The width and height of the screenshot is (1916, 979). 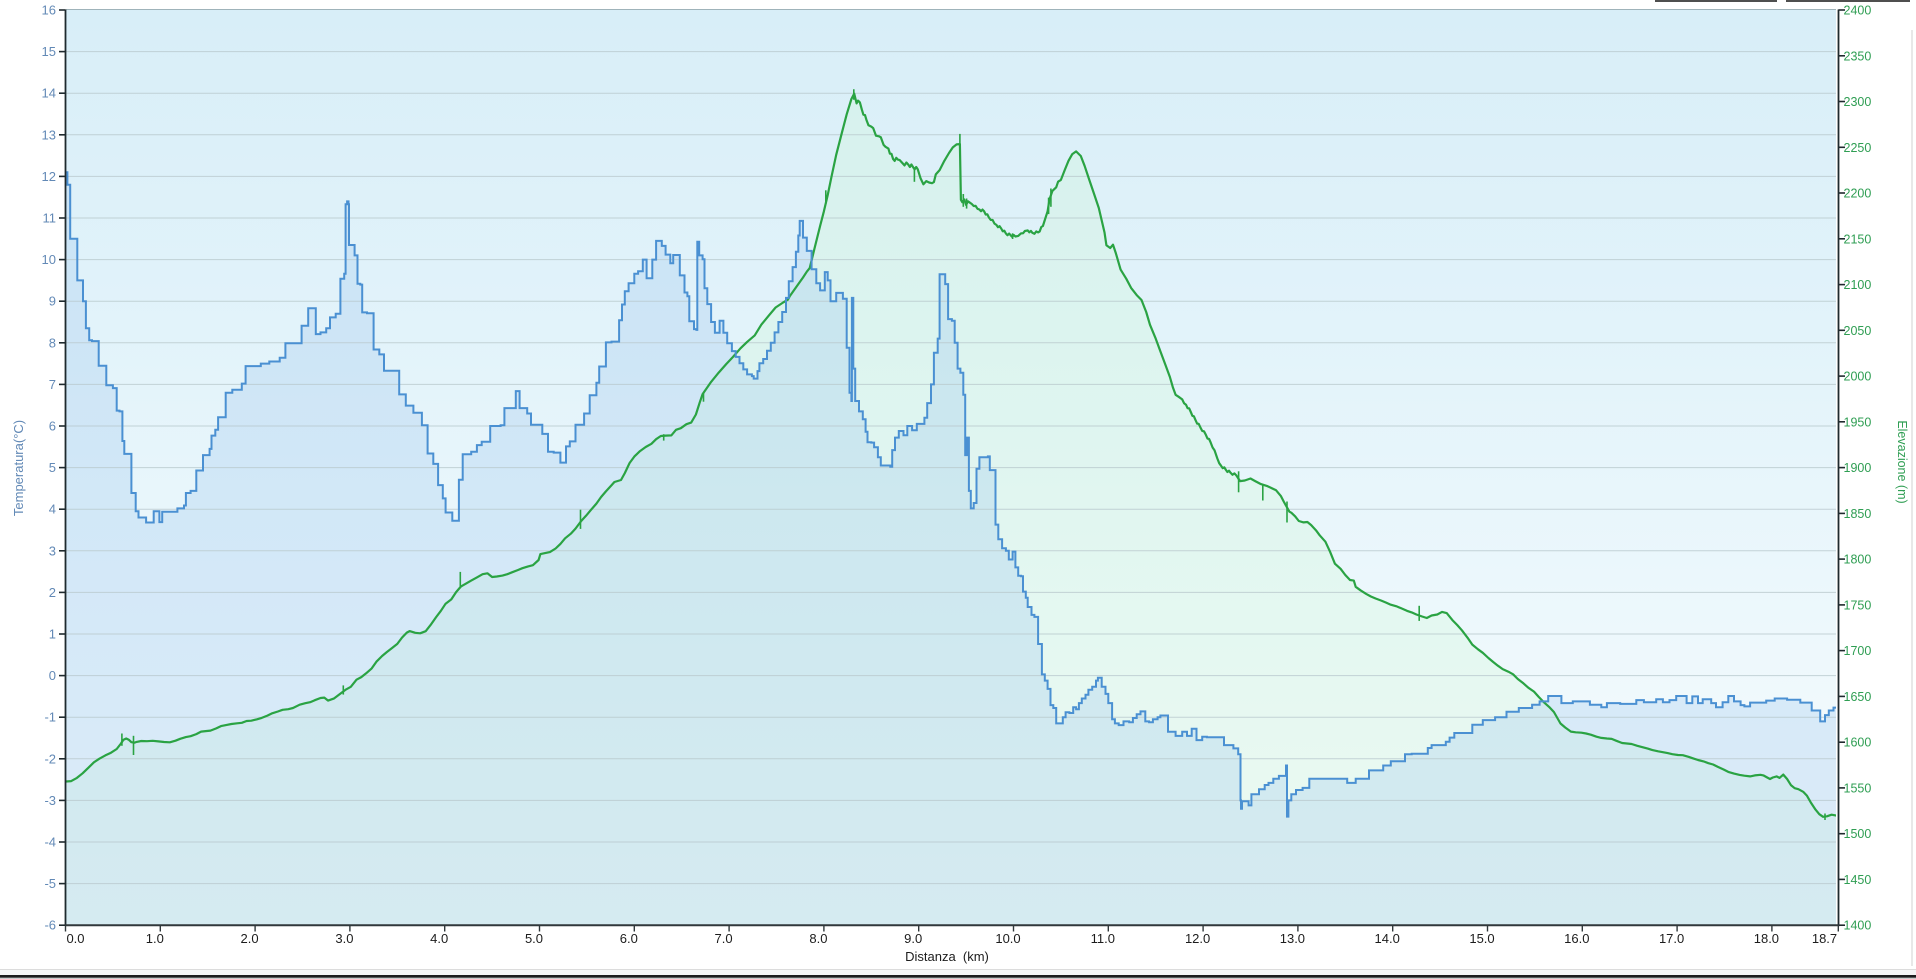 What do you see at coordinates (1576, 938) in the screenshot?
I see `svg-text: 16.0` at bounding box center [1576, 938].